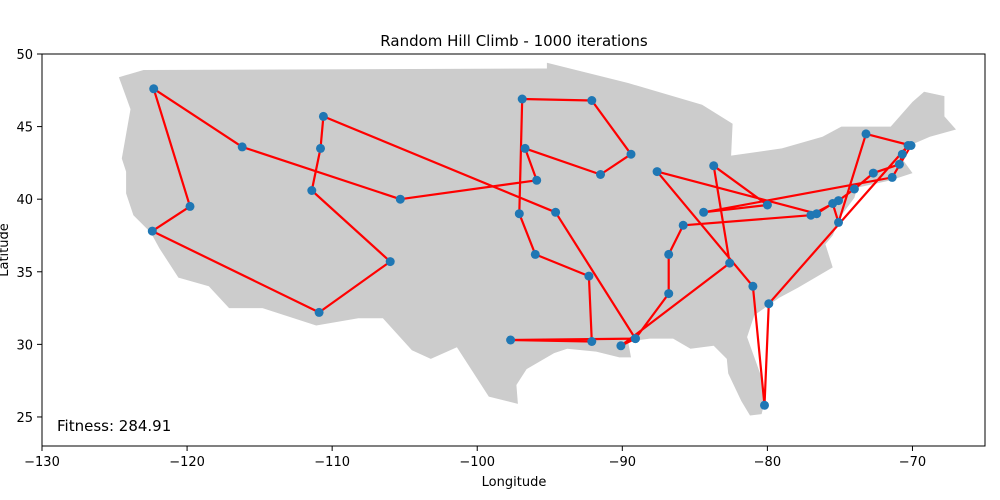 Image resolution: width=1000 pixels, height=500 pixels. I want to click on x-axis-label: Longitude, so click(514, 482).